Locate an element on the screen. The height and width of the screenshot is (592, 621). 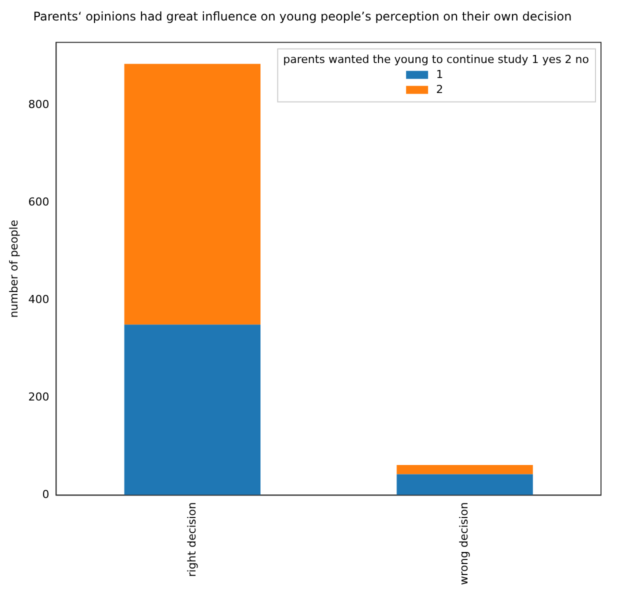
chart-title: Parents‘ opinions had great influence on young people’s perception on their own decision is located at coordinates (302, 16).